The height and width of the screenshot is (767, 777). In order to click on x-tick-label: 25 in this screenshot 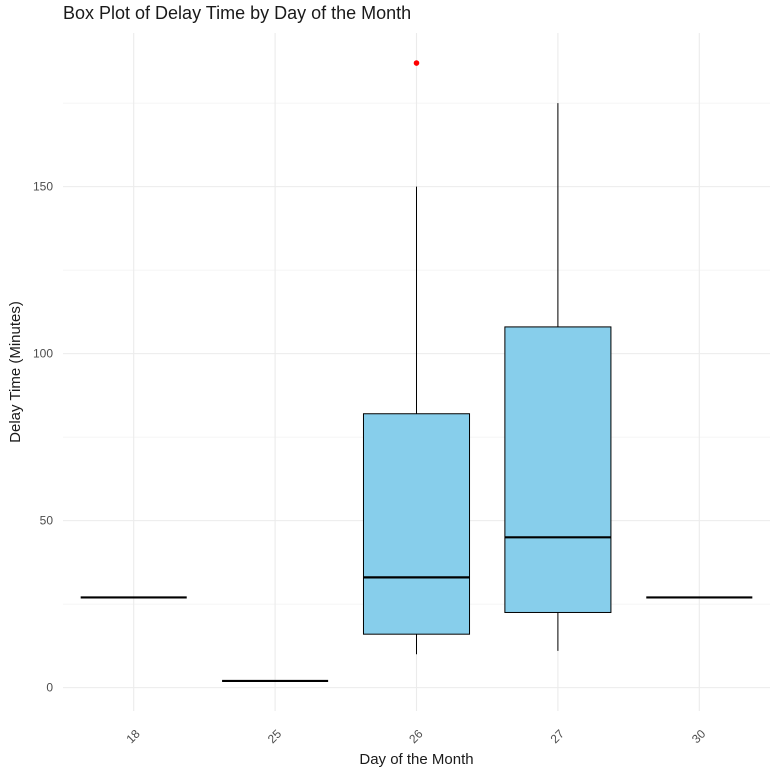, I will do `click(275, 737)`.